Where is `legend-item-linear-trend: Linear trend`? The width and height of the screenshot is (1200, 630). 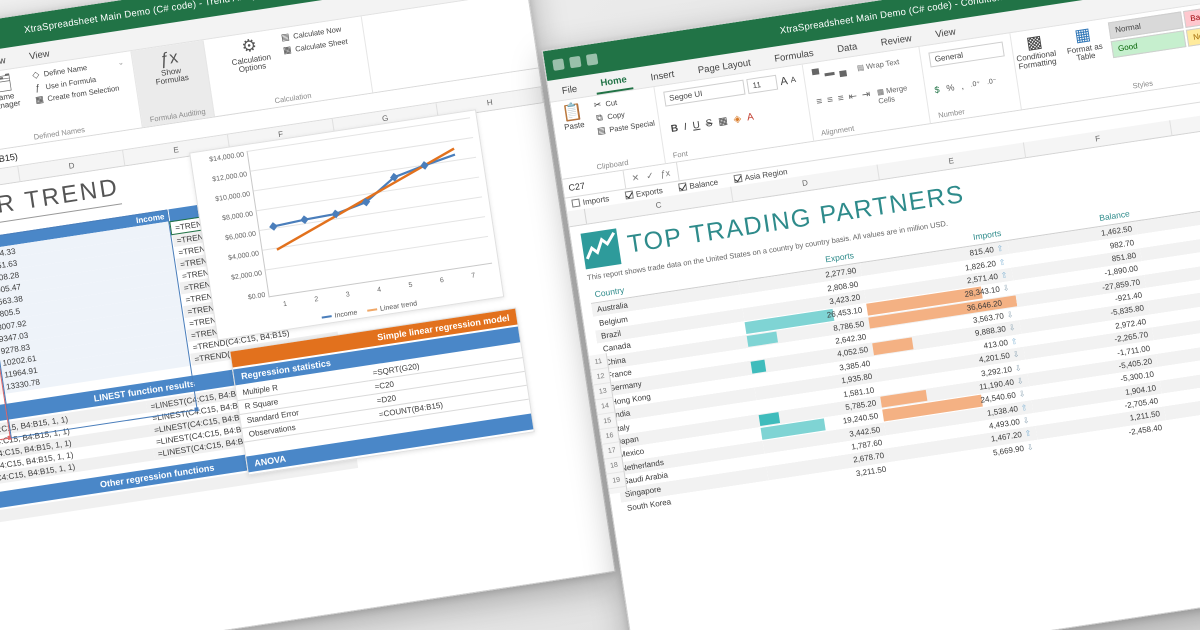
legend-item-linear-trend: Linear trend is located at coordinates (392, 307).